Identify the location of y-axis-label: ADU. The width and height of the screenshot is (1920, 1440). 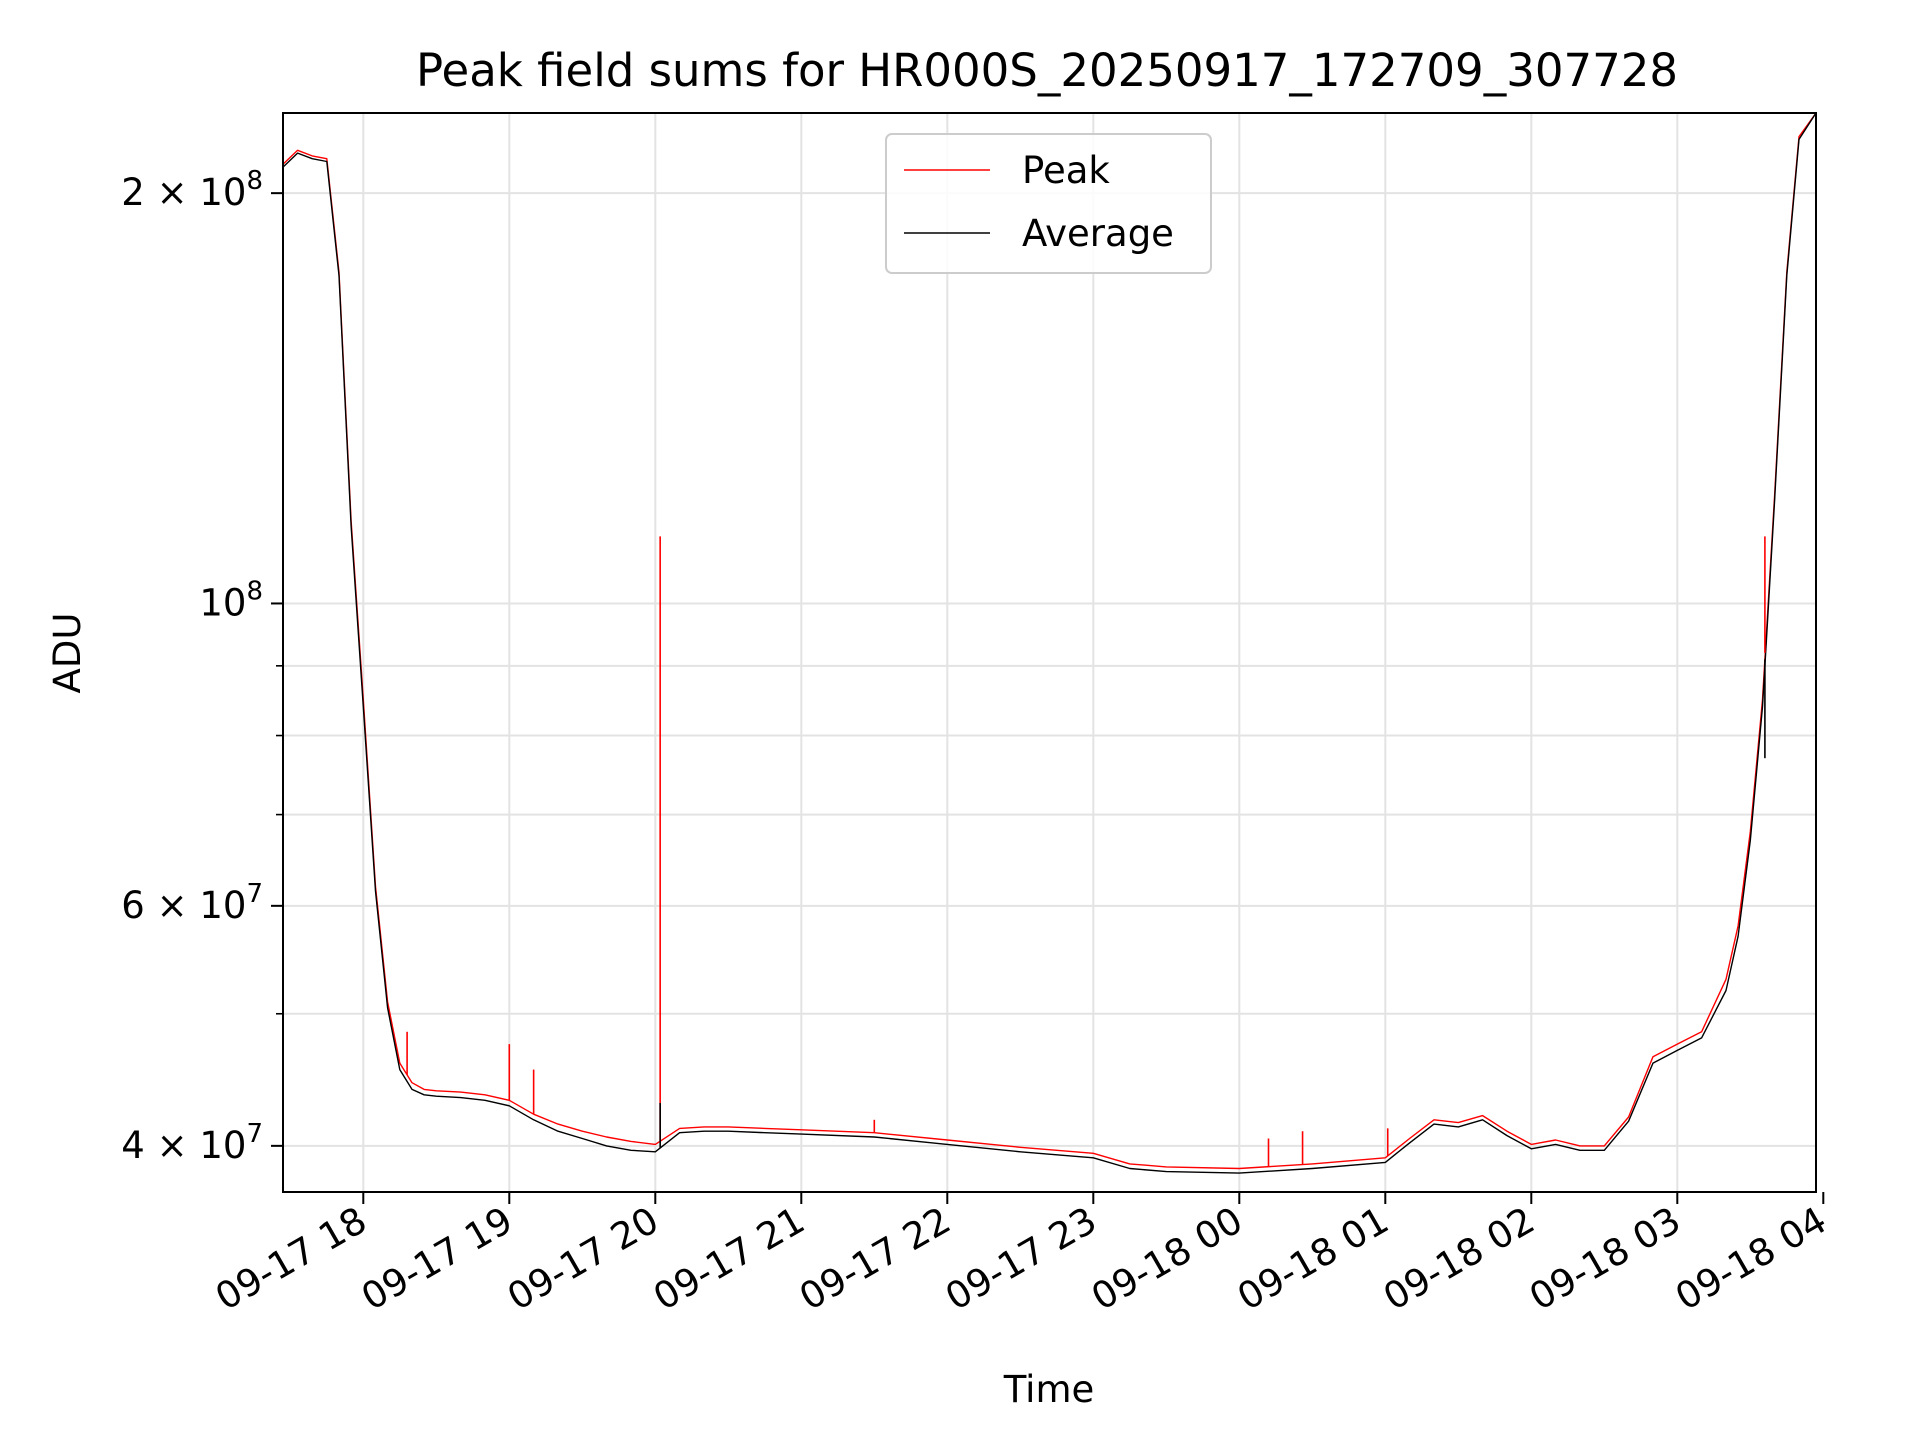
(67, 653).